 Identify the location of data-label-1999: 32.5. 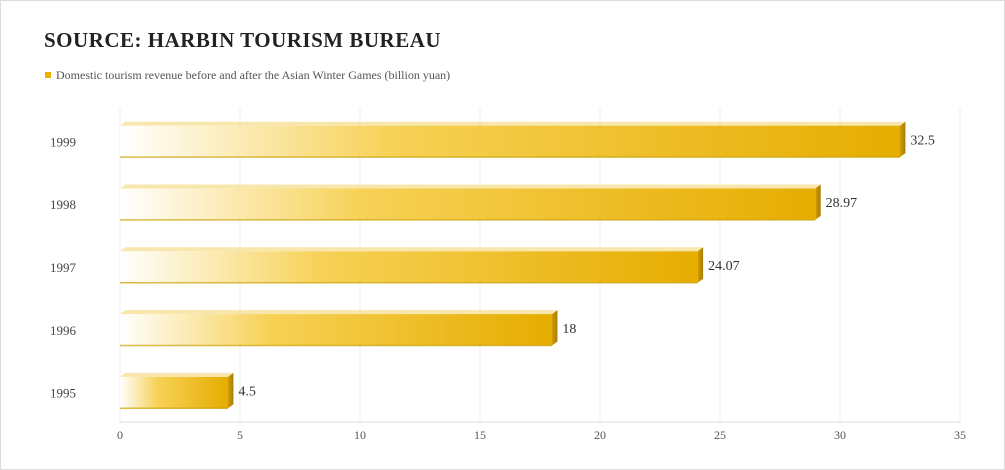
(922, 140).